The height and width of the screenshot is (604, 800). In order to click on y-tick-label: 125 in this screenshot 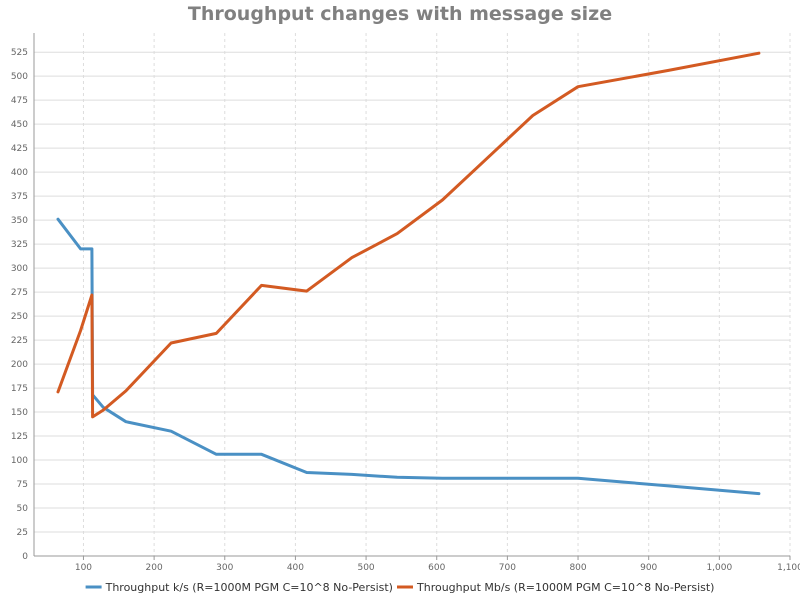, I will do `click(19, 437)`.